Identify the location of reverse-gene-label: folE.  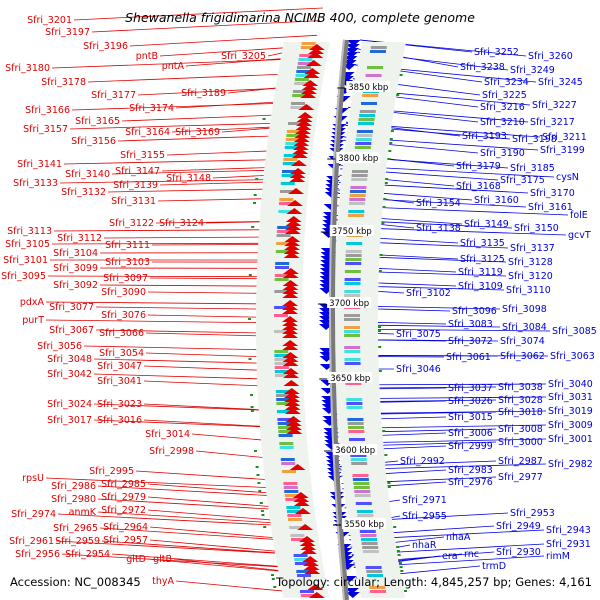
(579, 215).